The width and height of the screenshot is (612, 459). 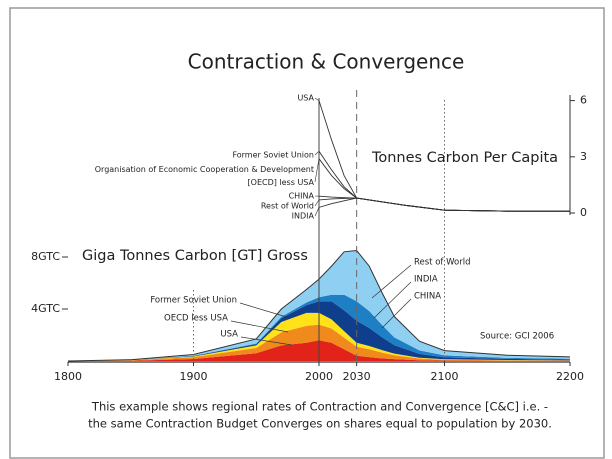 What do you see at coordinates (45, 256) in the screenshot?
I see `y-tick-label: 8GTC` at bounding box center [45, 256].